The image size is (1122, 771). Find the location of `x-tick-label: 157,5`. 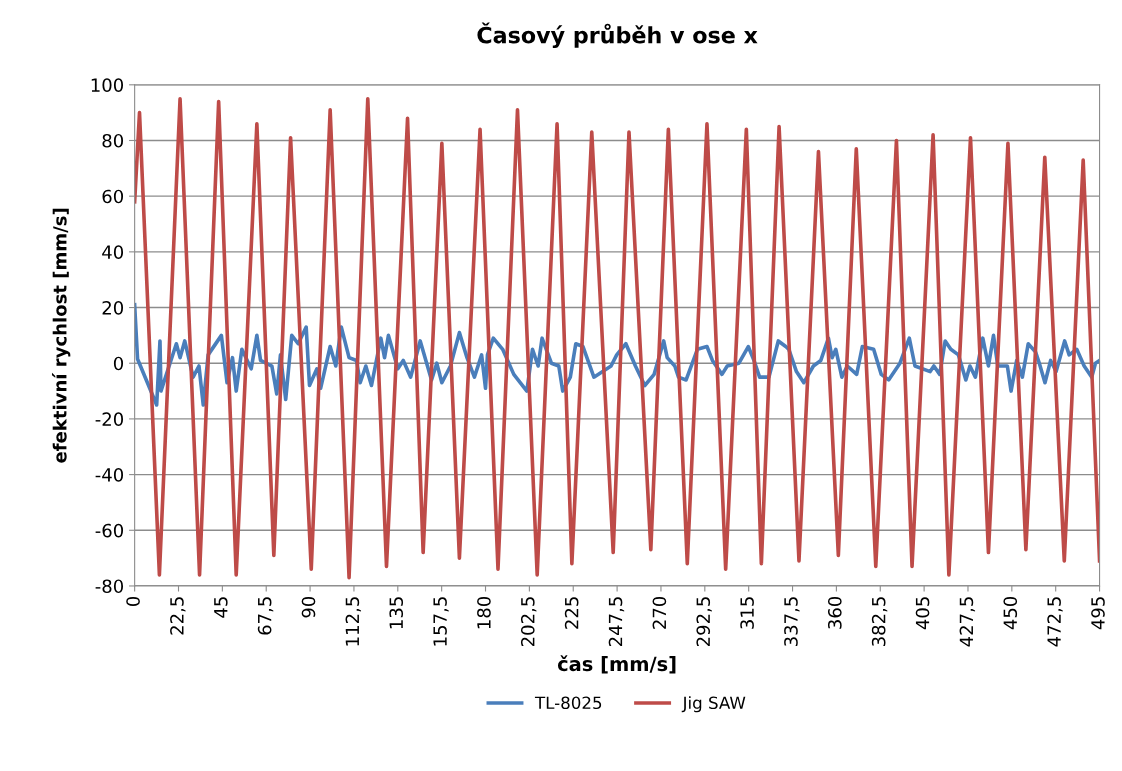

x-tick-label: 157,5 is located at coordinates (441, 621).